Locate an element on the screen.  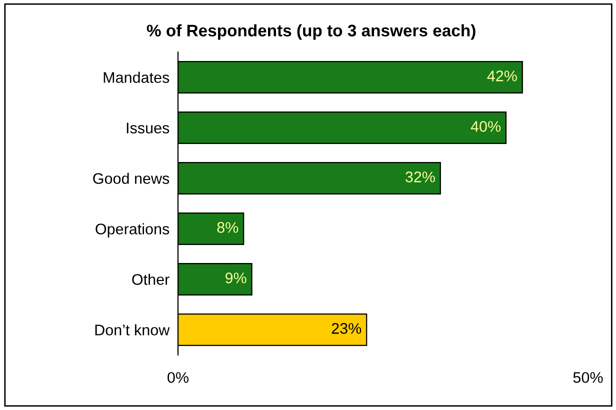
x-tick-label: 50% is located at coordinates (588, 377).